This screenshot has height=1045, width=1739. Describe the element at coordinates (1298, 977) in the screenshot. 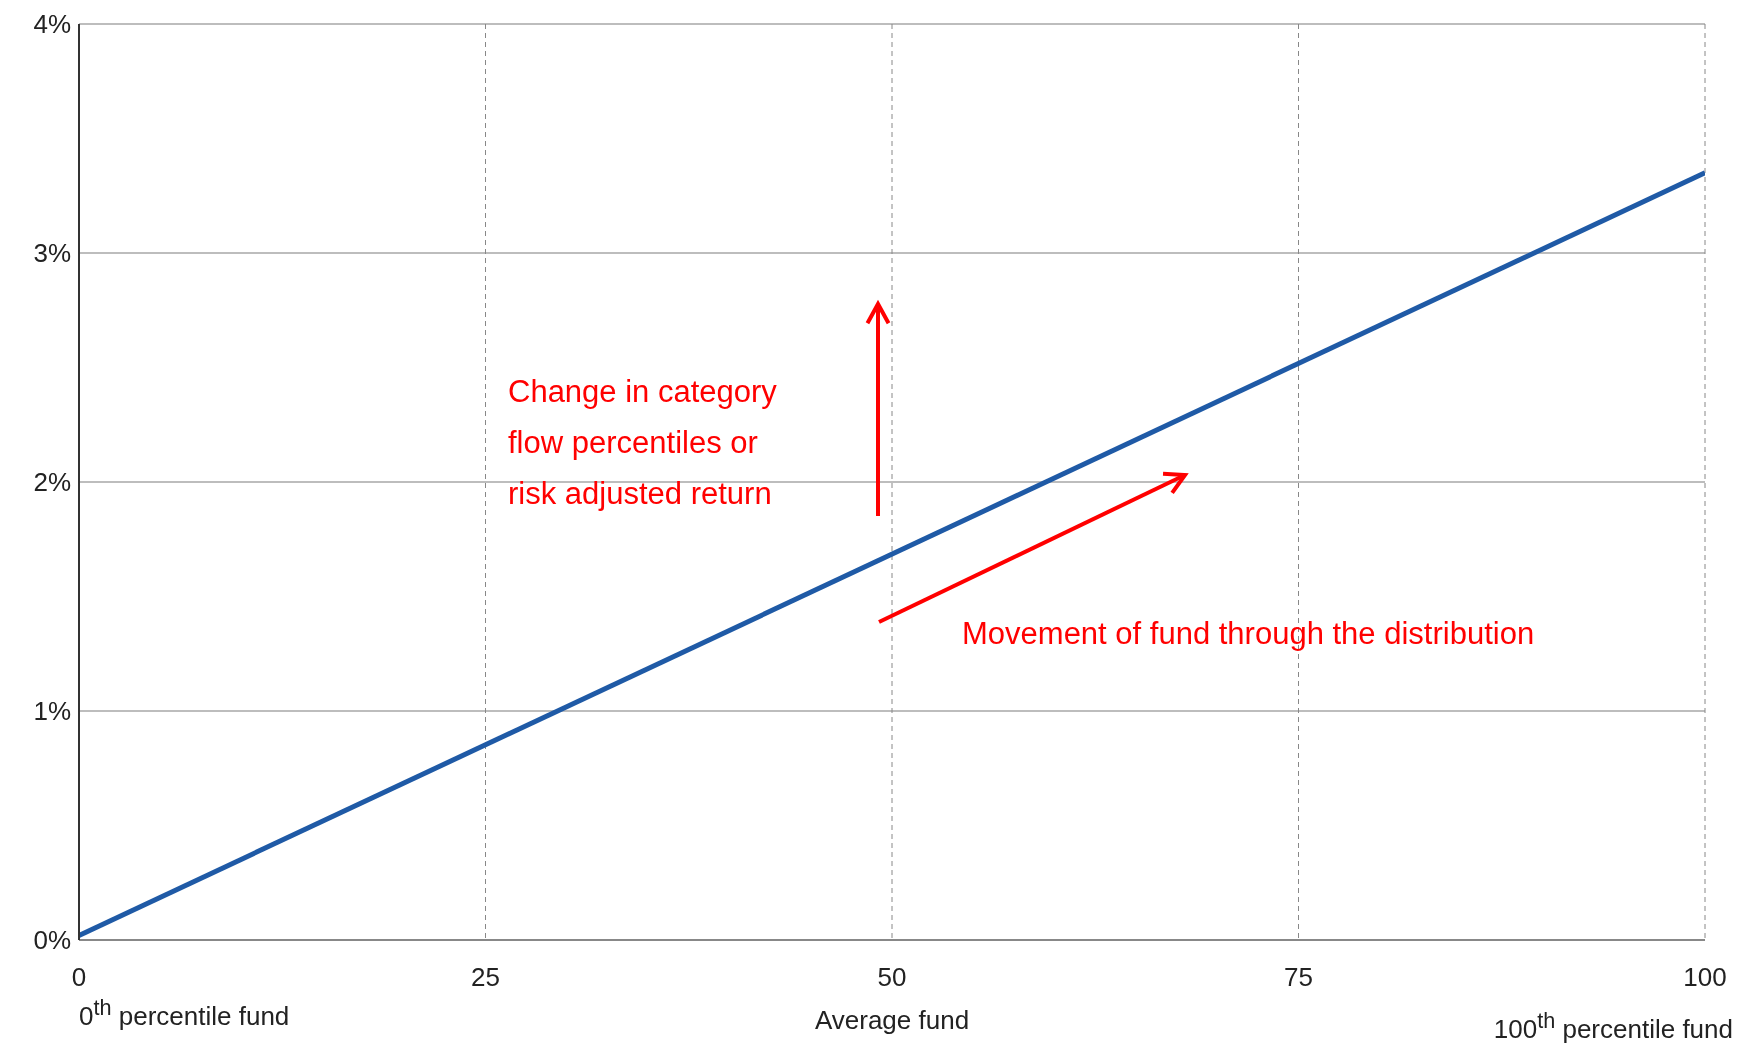

I see `x-tick-label: 75` at that location.